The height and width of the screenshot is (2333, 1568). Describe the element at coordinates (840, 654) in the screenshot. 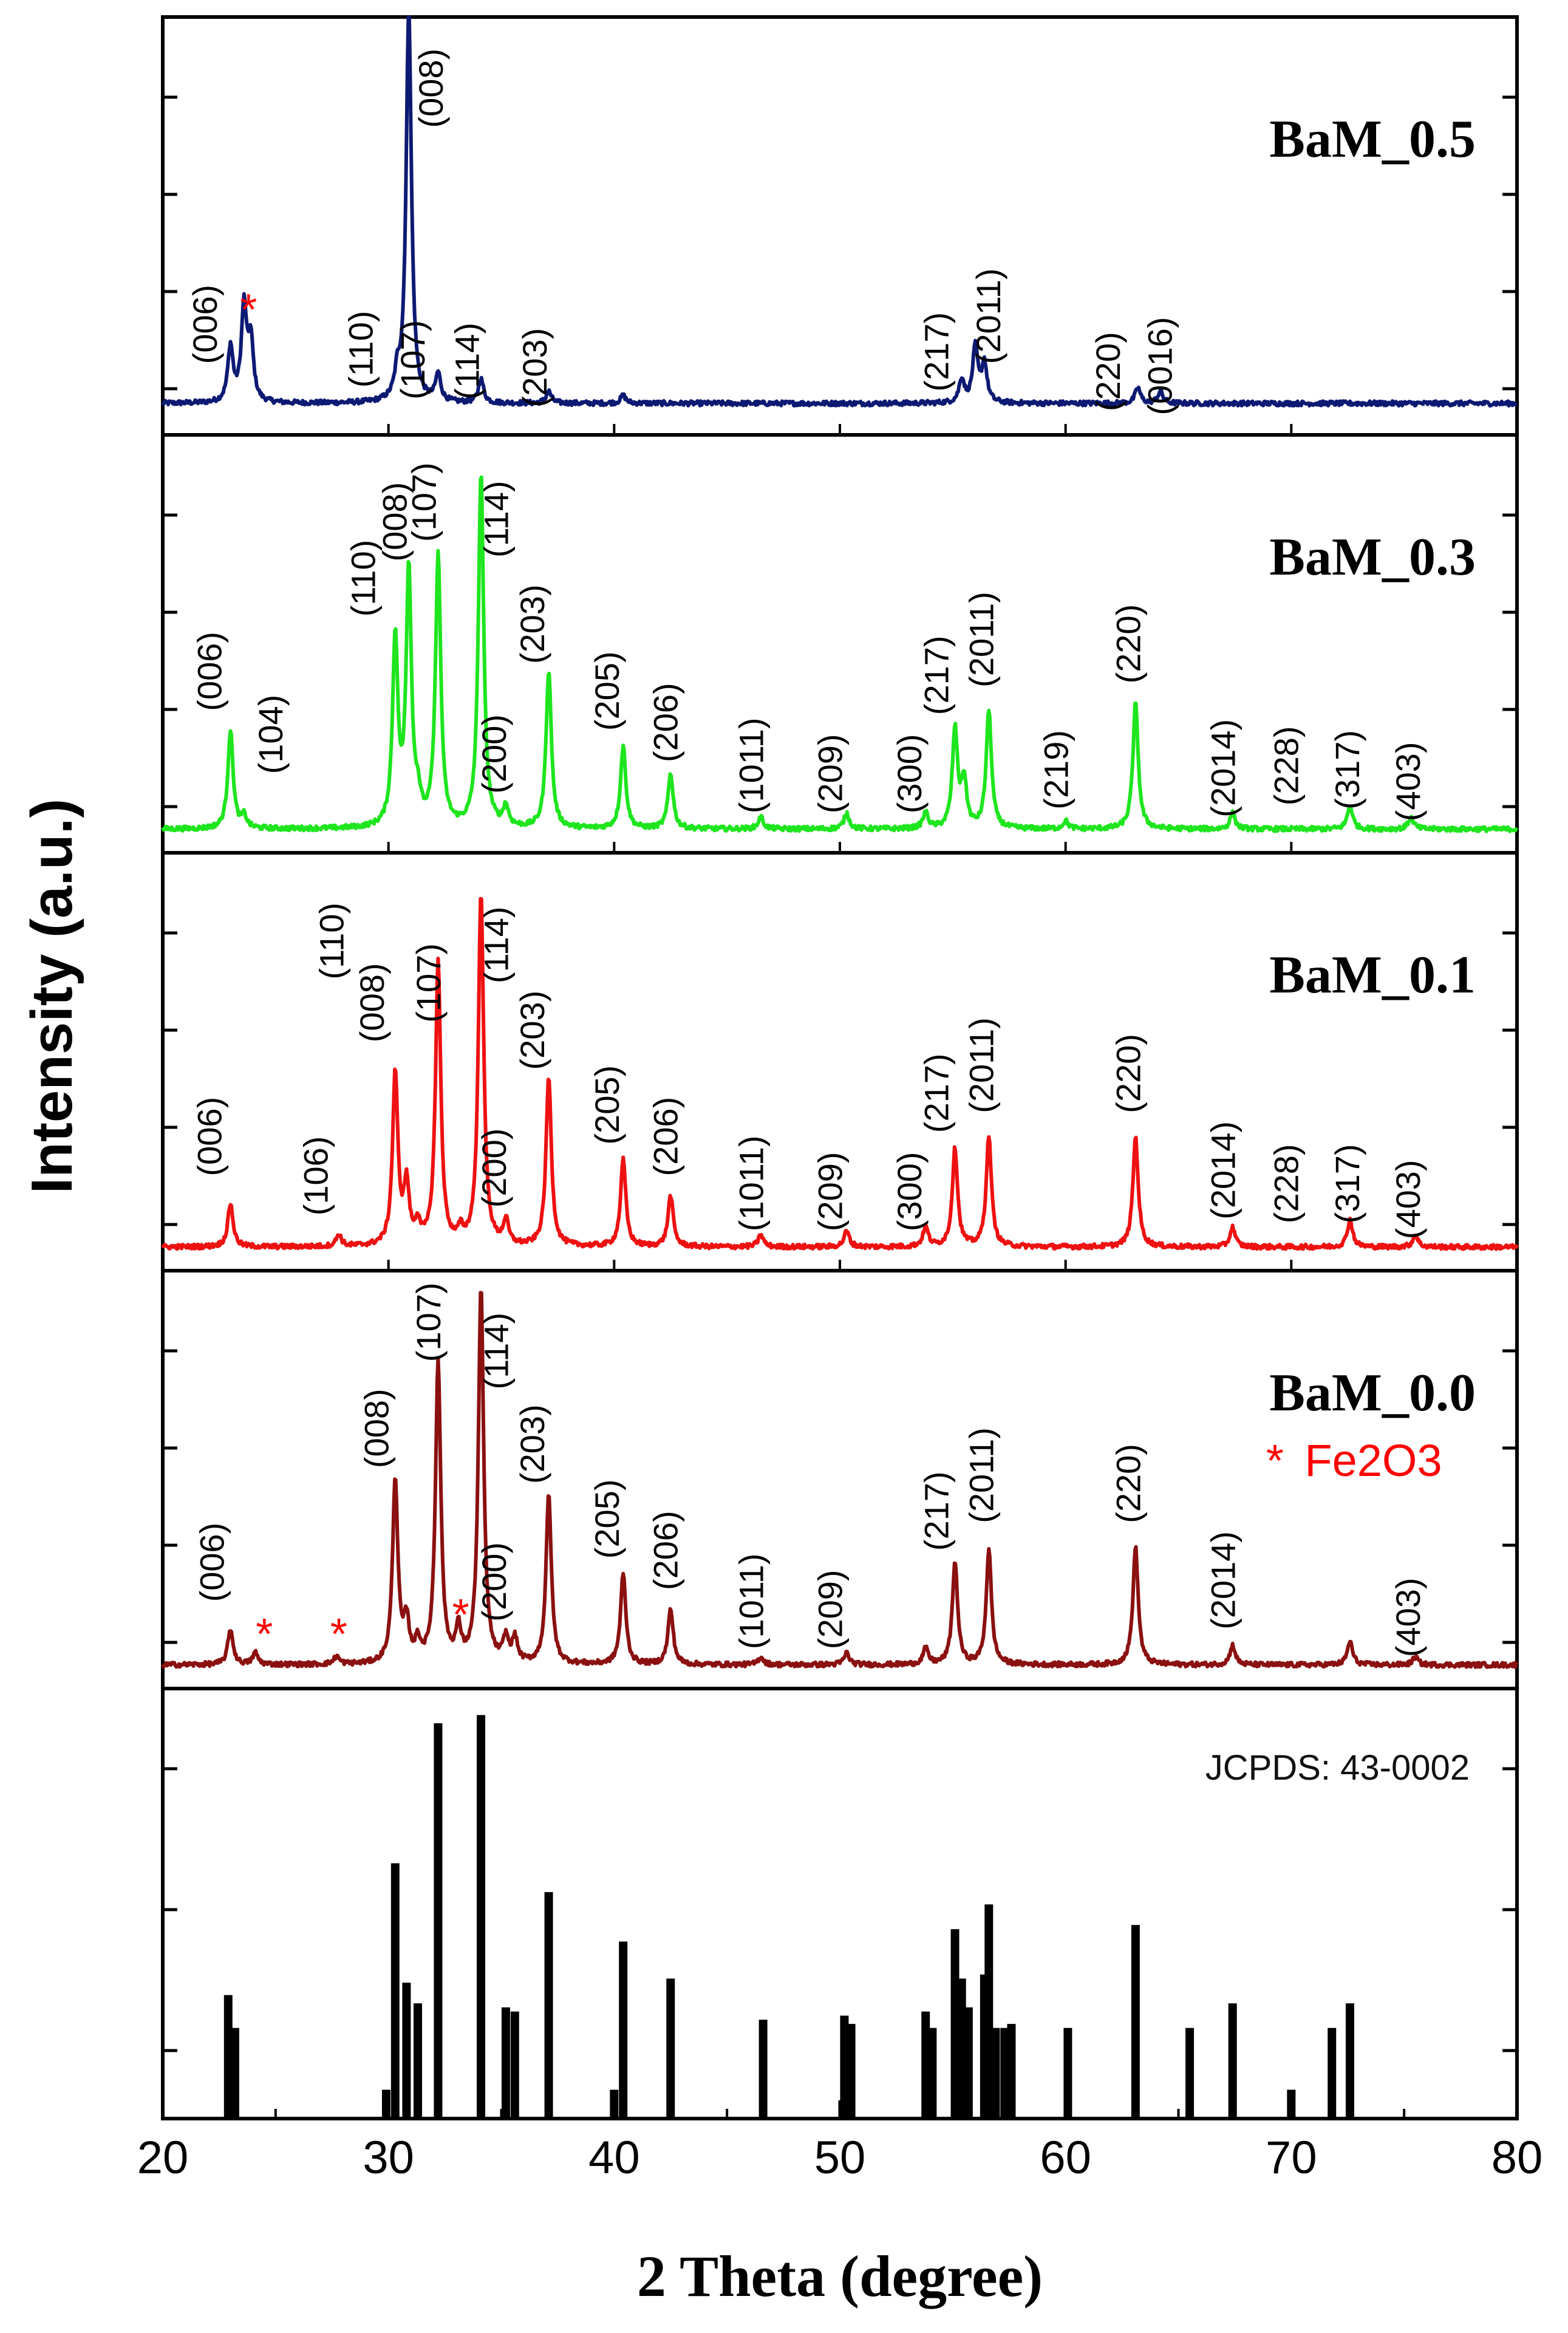

I see `xrd-trace-bam03` at that location.